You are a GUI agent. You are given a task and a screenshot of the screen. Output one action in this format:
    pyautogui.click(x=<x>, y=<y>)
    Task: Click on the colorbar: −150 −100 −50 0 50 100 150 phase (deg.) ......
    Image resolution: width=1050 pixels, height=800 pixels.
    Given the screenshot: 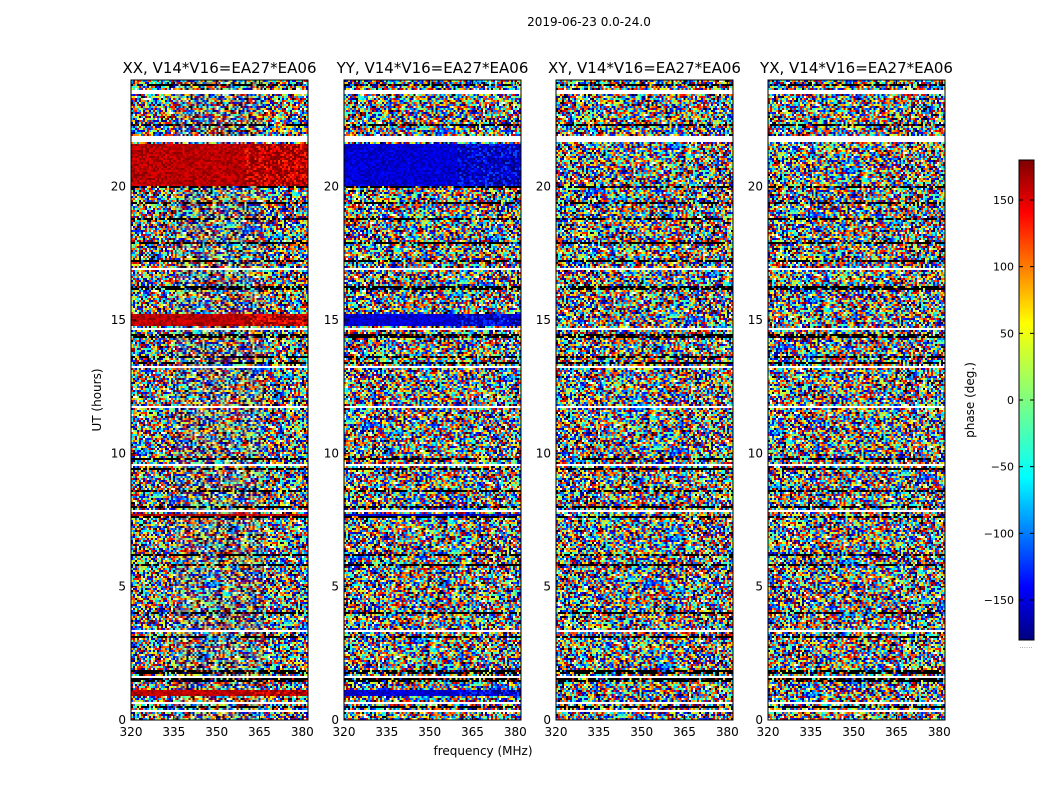 What is the action you would take?
    pyautogui.click(x=999, y=404)
    